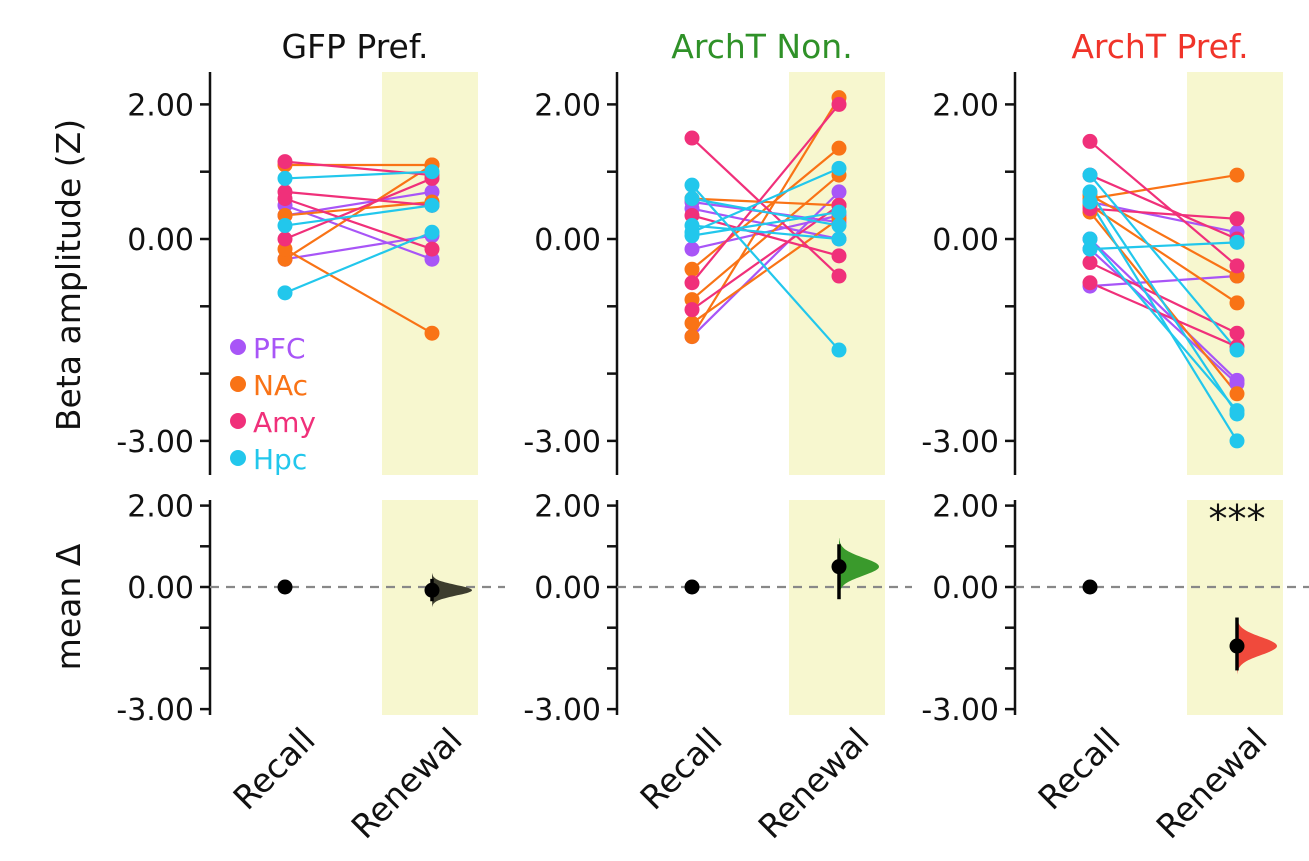 Image resolution: width=1309 pixels, height=861 pixels. I want to click on legend-label-nac: NAc, so click(280, 385).